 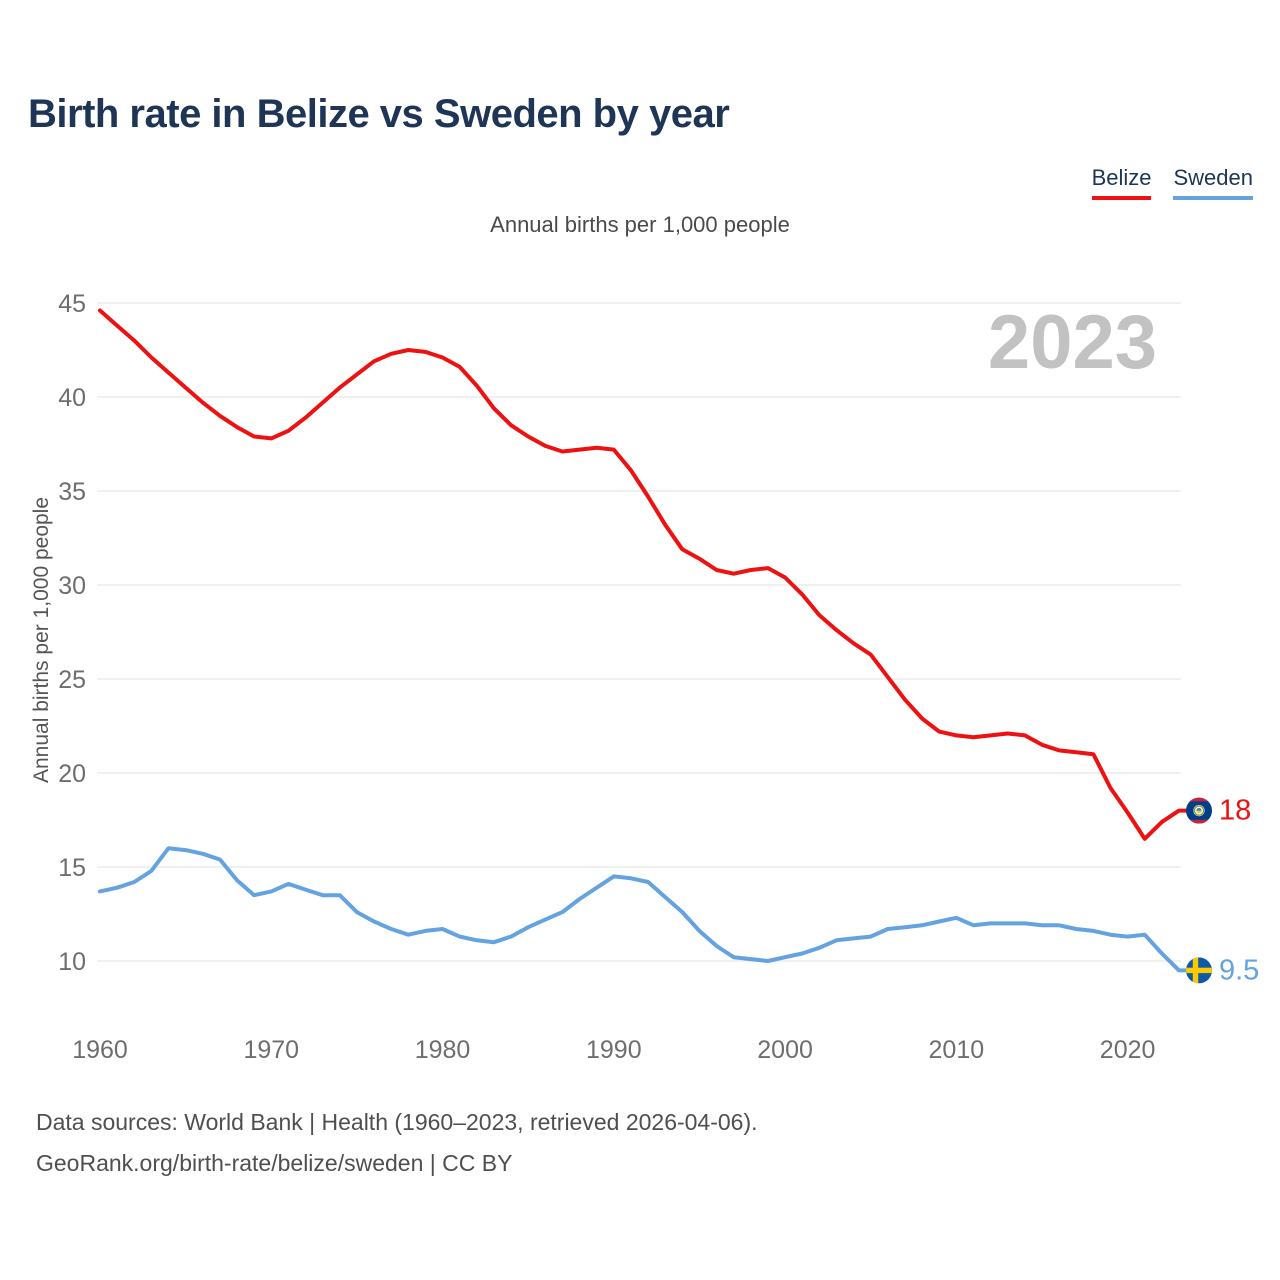 What do you see at coordinates (1172, 182) in the screenshot?
I see `legend: Belize Sweden` at bounding box center [1172, 182].